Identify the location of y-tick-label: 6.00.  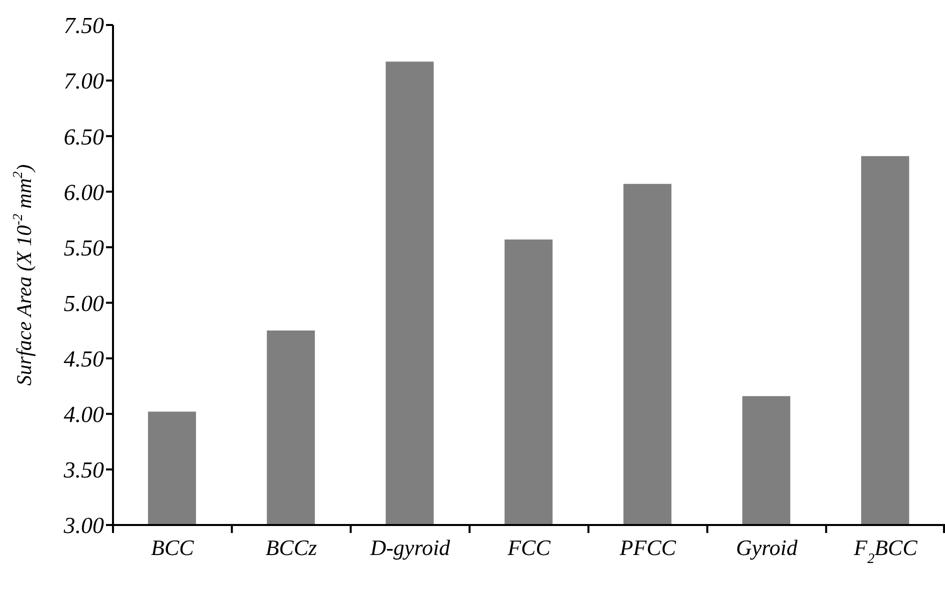
(84, 192).